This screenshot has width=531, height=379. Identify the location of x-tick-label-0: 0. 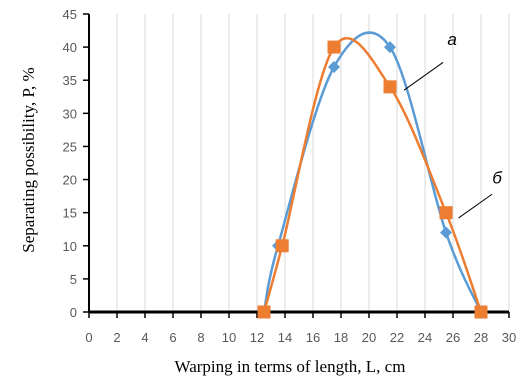
(88, 337).